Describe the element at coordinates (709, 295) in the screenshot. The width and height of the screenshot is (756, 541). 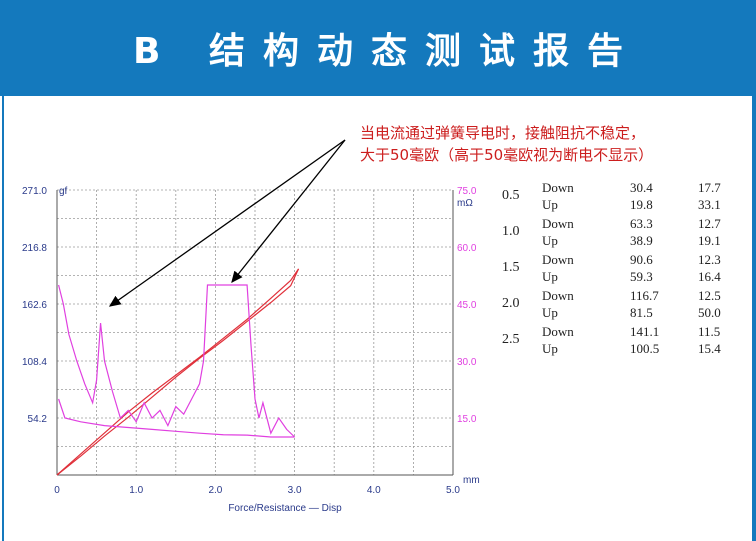
I see `row-value-b: 12.5` at that location.